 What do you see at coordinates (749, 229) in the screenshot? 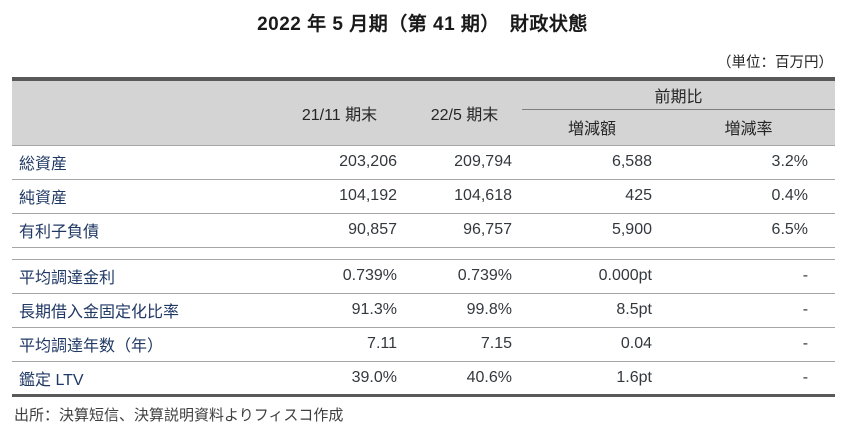
I see `value-rate: 6.5%` at bounding box center [749, 229].